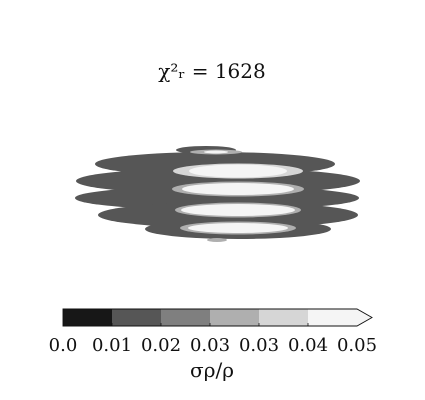  I want to click on colorbar-tick-label: 0.04, so click(308, 345).